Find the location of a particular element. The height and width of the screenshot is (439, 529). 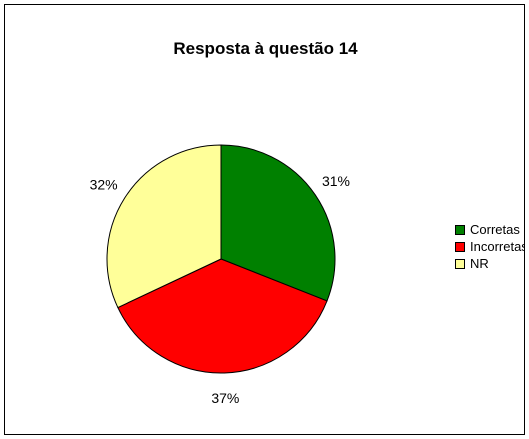

legend-item-nr: NR is located at coordinates (489, 263).